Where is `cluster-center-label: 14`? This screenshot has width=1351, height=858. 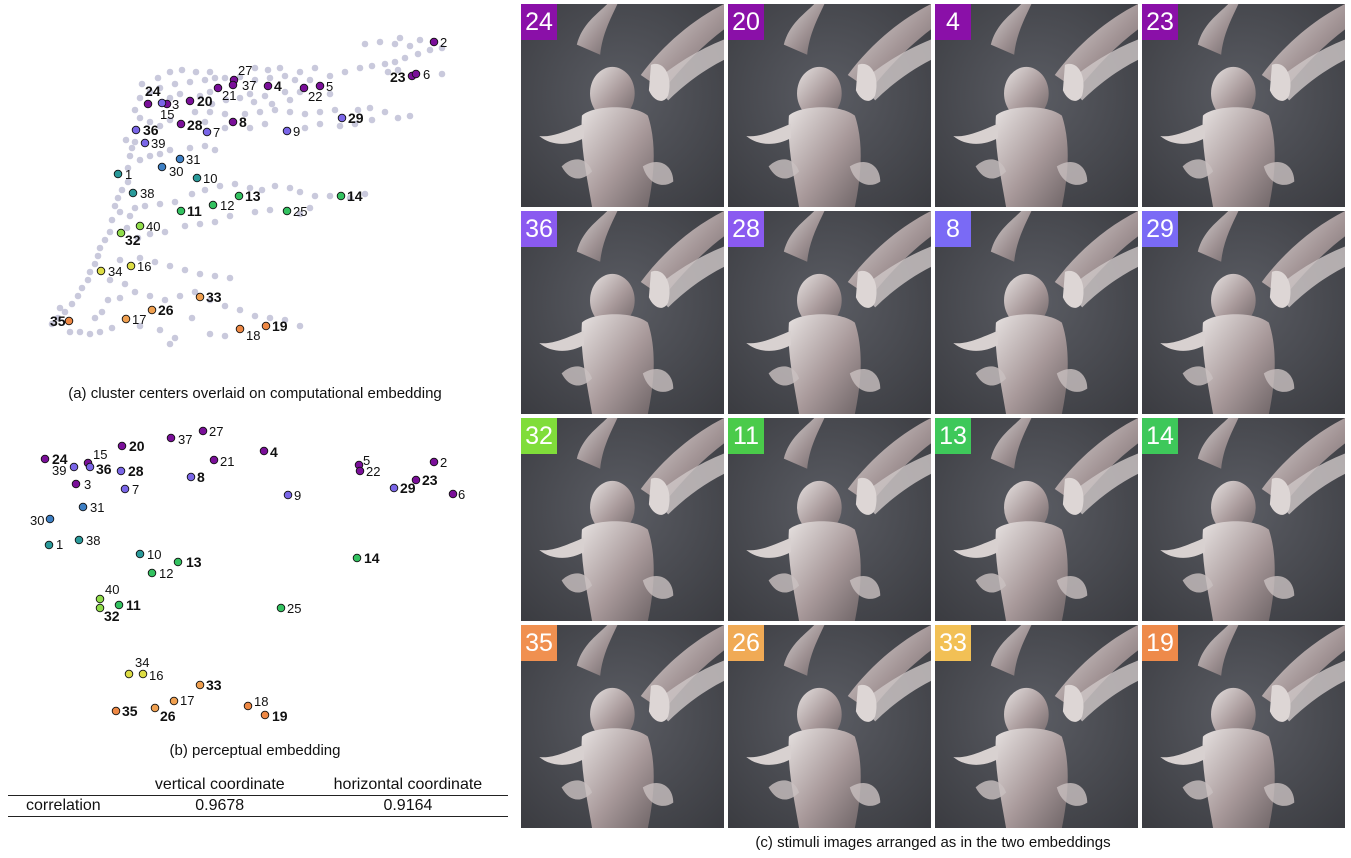
cluster-center-label: 14 is located at coordinates (355, 196).